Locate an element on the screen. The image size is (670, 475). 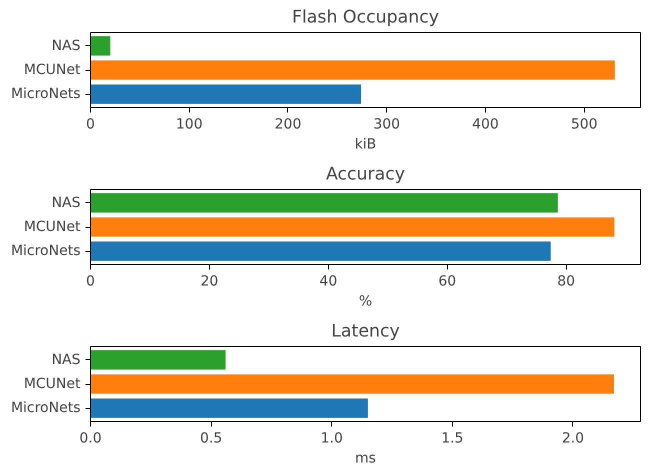
x-tick-label: 500 is located at coordinates (584, 124).